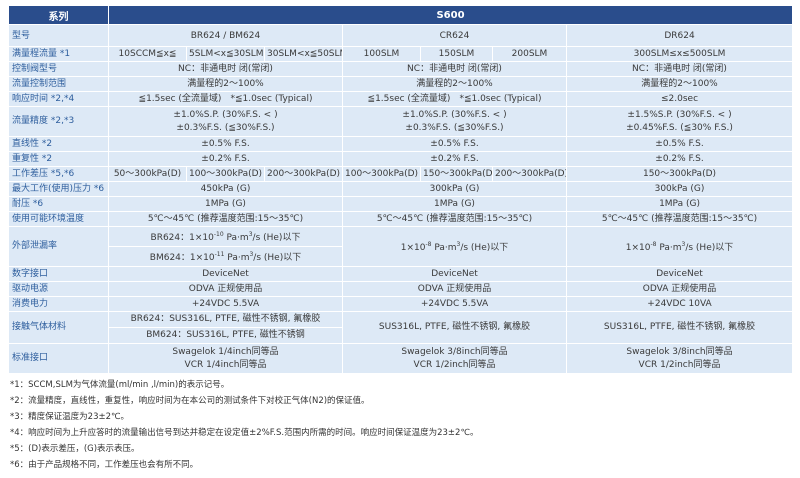  I want to click on cell: 5SLM<x≦30SLM, so click(225, 54).